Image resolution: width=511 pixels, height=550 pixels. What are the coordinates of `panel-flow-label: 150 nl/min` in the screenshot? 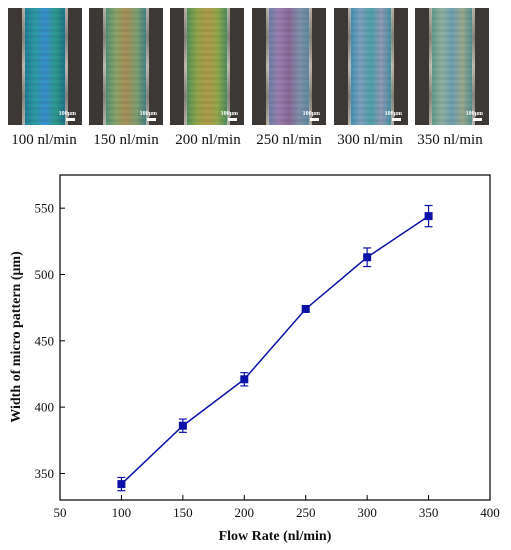 It's located at (126, 140).